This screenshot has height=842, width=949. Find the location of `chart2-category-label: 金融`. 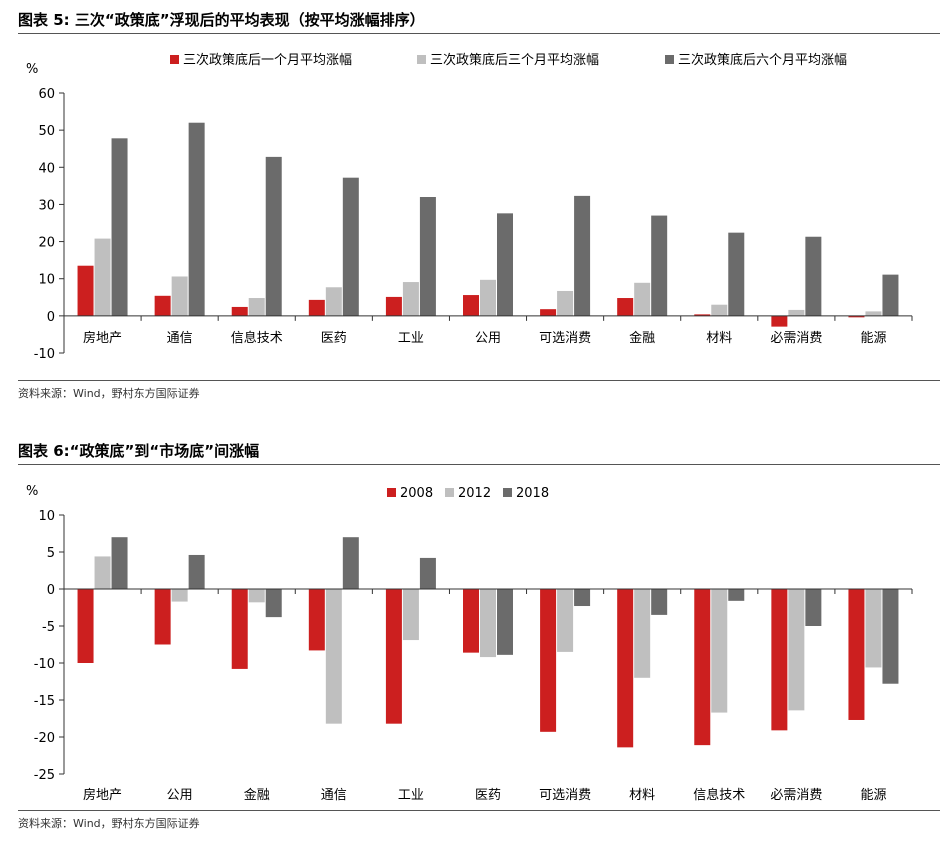

chart2-category-label: 金融 is located at coordinates (257, 795).